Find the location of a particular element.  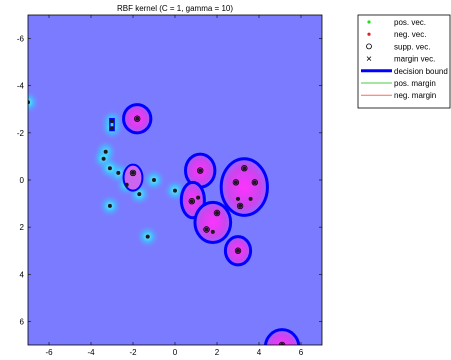

x-tick-label: -2 is located at coordinates (133, 352).